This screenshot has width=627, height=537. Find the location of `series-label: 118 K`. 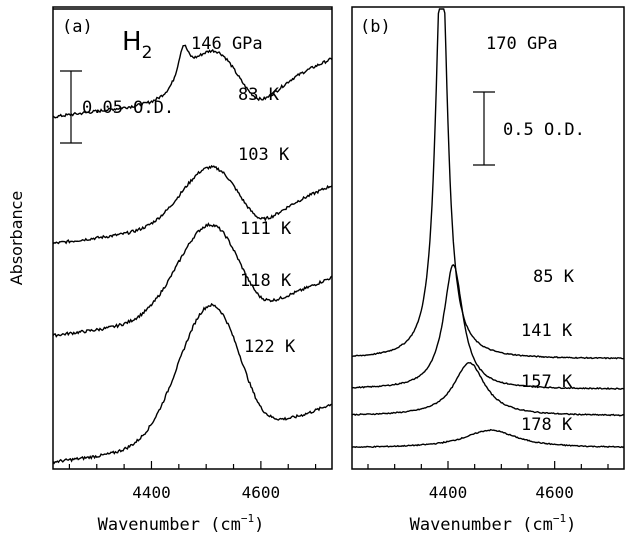

series-label: 118 K is located at coordinates (266, 281).